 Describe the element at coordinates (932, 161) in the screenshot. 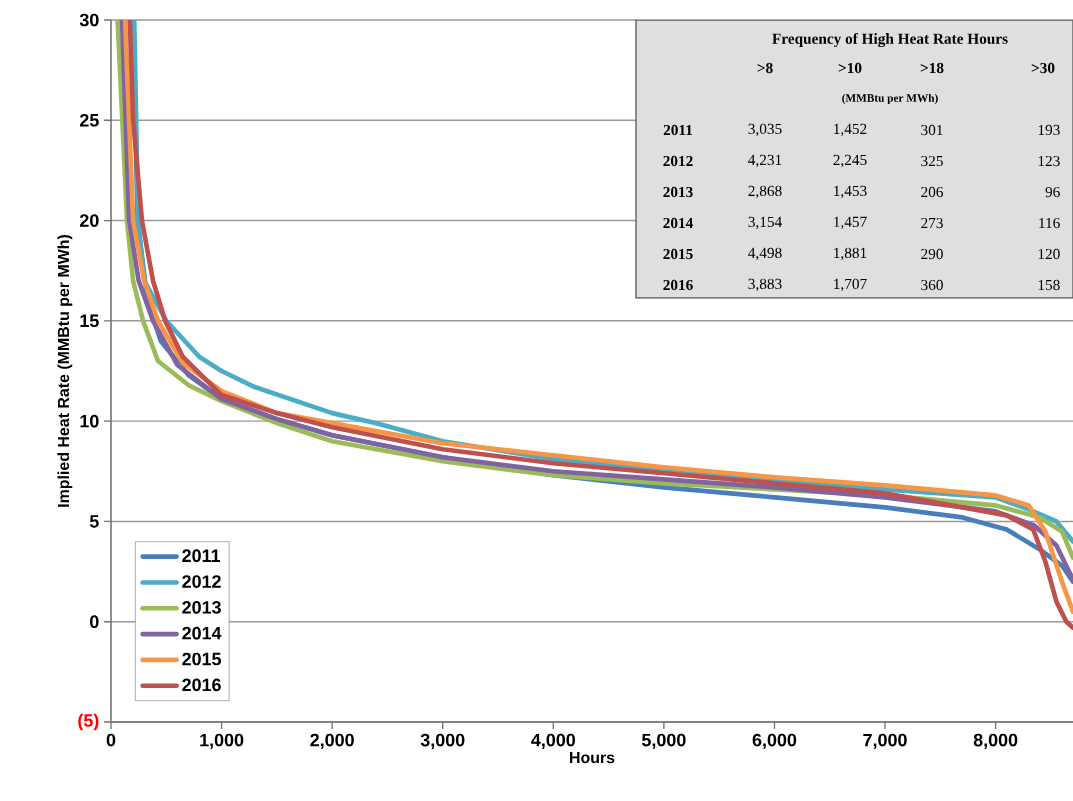

I see `annotation: 325` at that location.